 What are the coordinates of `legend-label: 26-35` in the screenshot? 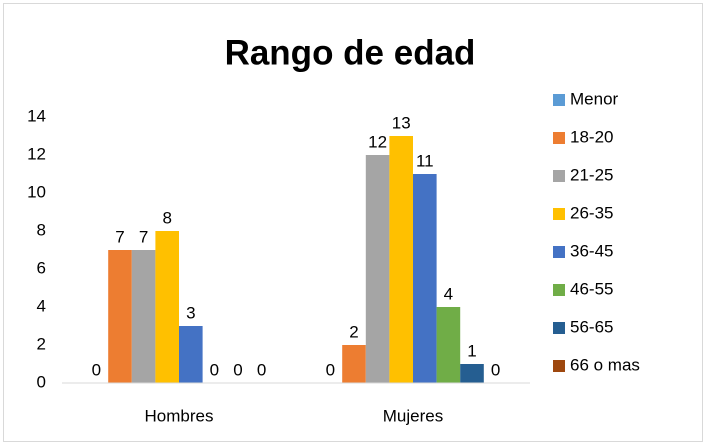 It's located at (591, 212).